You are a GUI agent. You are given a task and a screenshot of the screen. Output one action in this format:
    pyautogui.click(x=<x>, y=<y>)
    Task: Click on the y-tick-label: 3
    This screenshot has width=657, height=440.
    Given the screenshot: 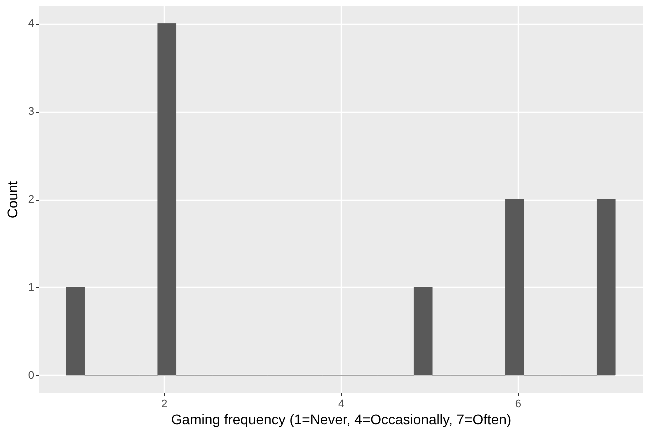 What is the action you would take?
    pyautogui.click(x=31, y=112)
    